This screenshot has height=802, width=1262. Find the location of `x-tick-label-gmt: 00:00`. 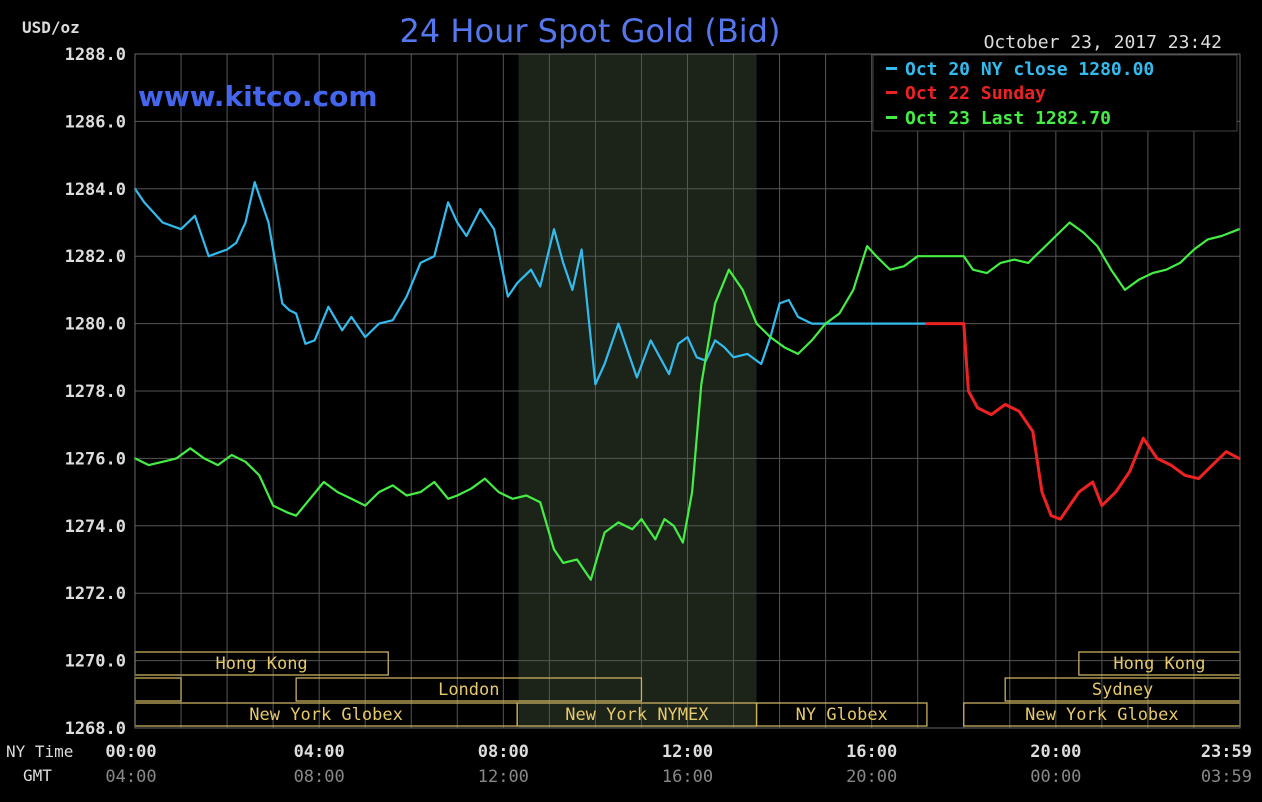

x-tick-label-gmt: 00:00 is located at coordinates (1055, 777).